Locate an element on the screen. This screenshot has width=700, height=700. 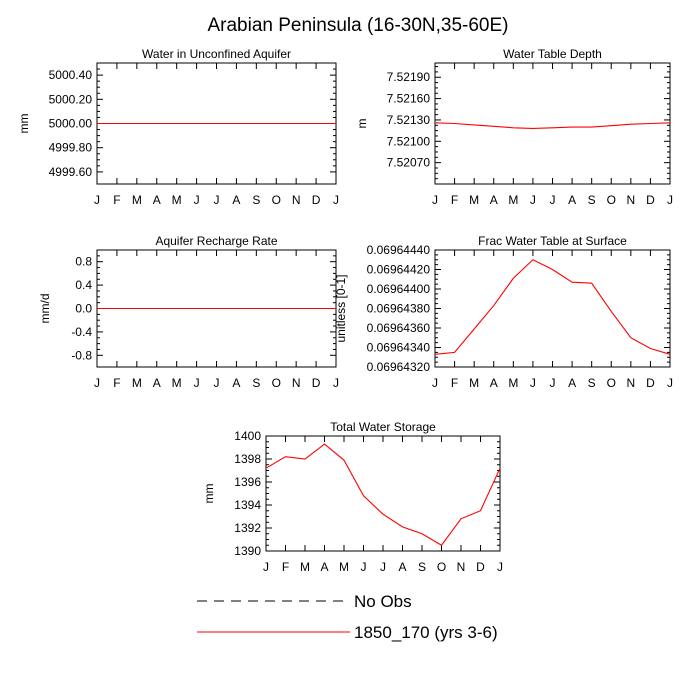
chart-title: Water Table Depth is located at coordinates (552, 54).